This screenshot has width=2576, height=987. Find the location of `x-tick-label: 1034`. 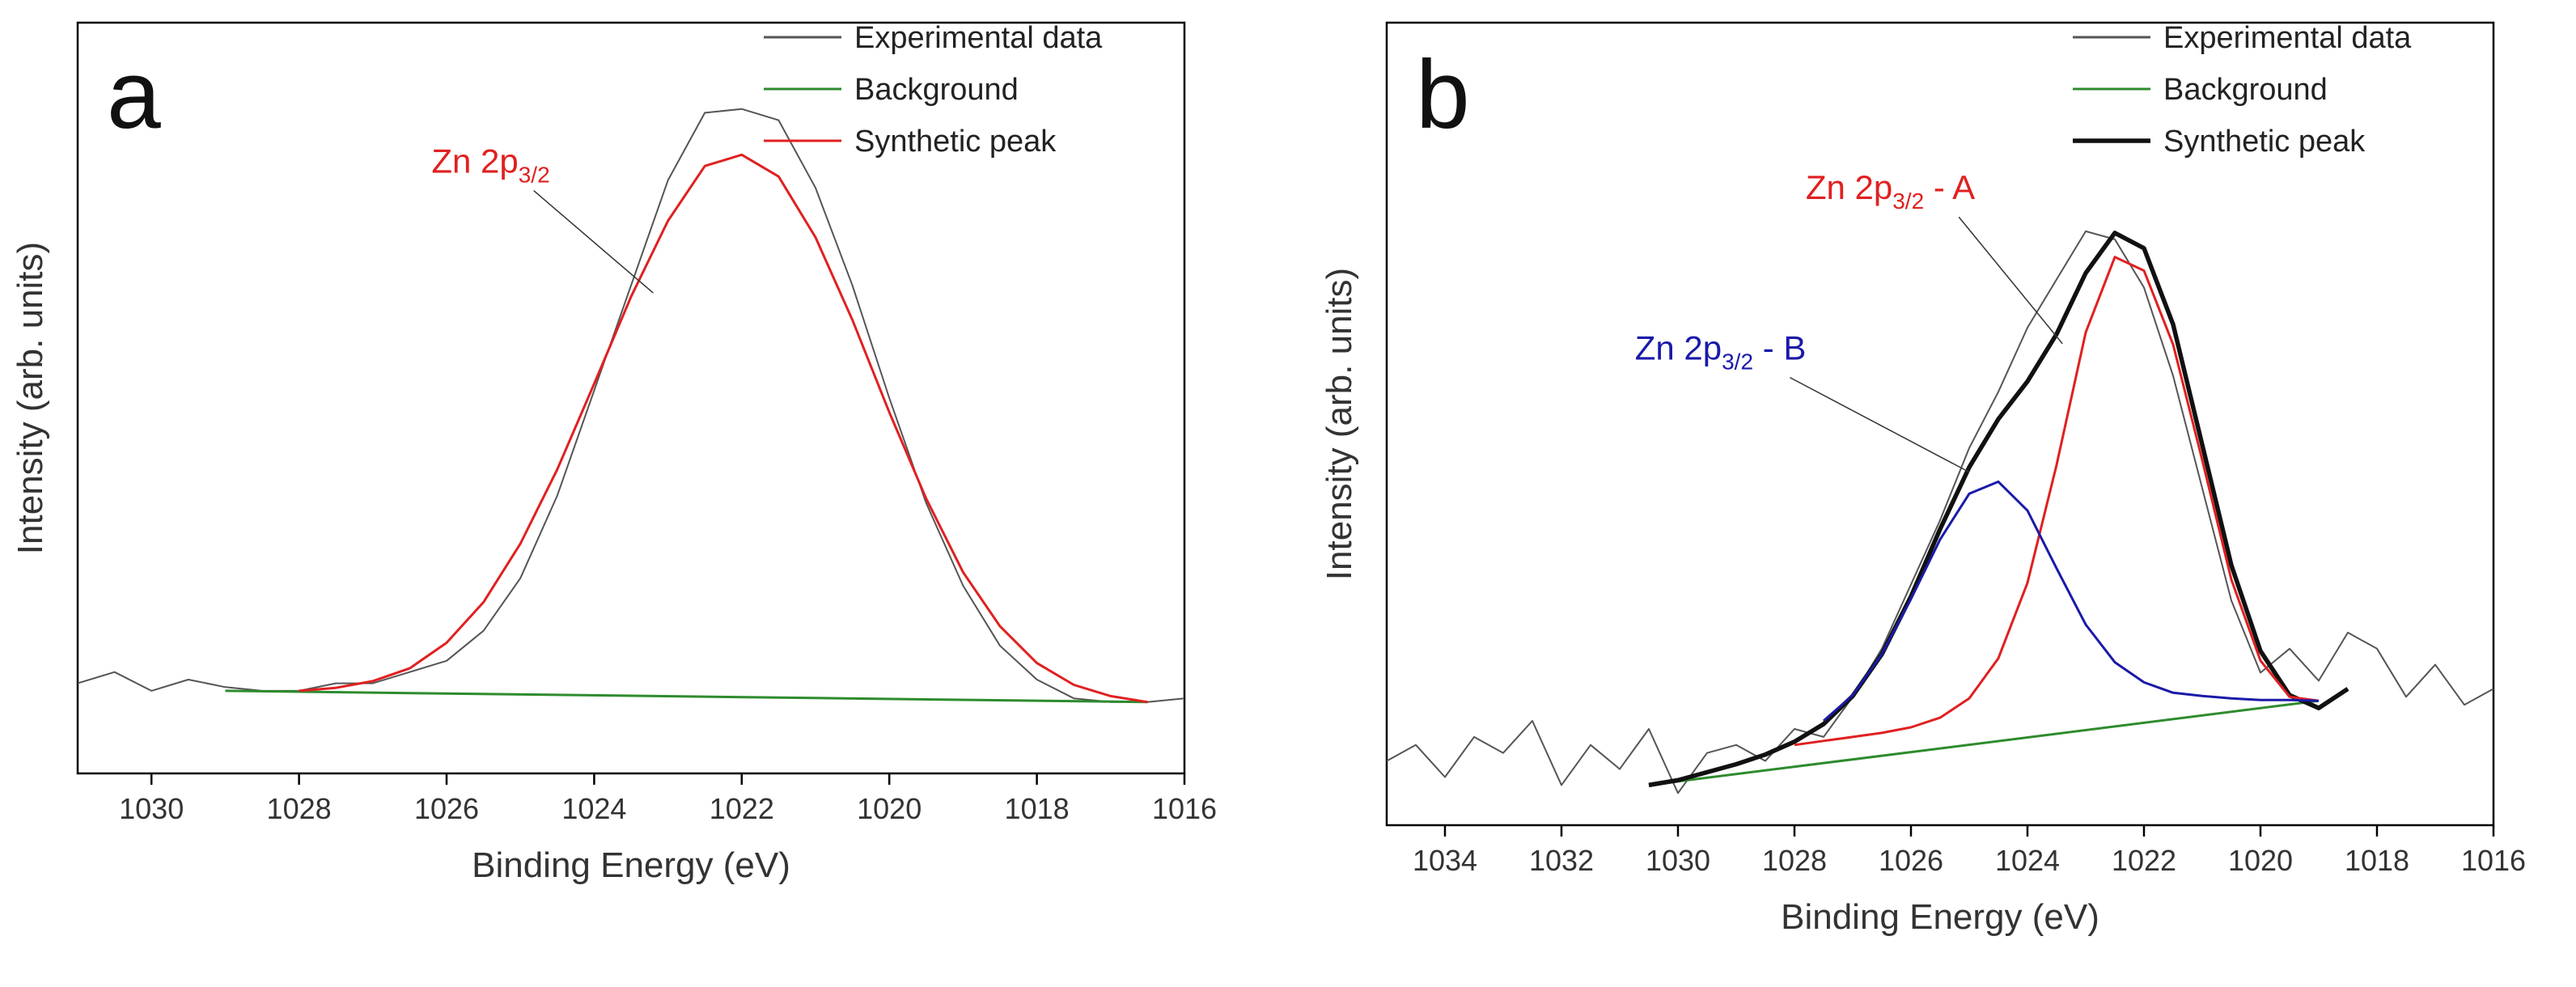

x-tick-label: 1034 is located at coordinates (1445, 860).